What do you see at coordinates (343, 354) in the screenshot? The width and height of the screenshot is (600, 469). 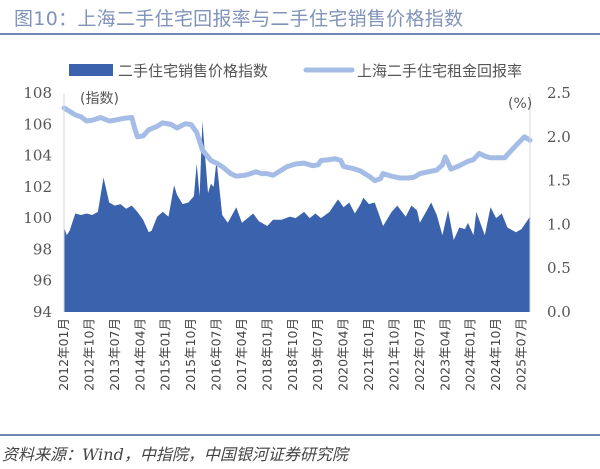 I see `x-tick-label: 2020年04月` at bounding box center [343, 354].